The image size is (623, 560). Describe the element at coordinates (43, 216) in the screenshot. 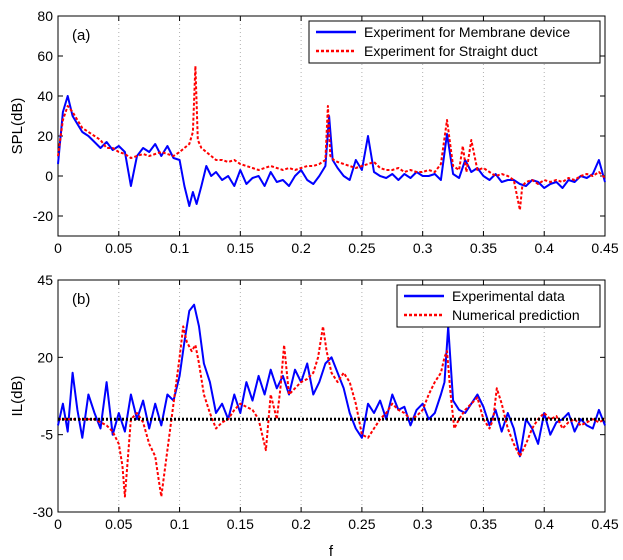

I see `y-tick-label: -20` at that location.